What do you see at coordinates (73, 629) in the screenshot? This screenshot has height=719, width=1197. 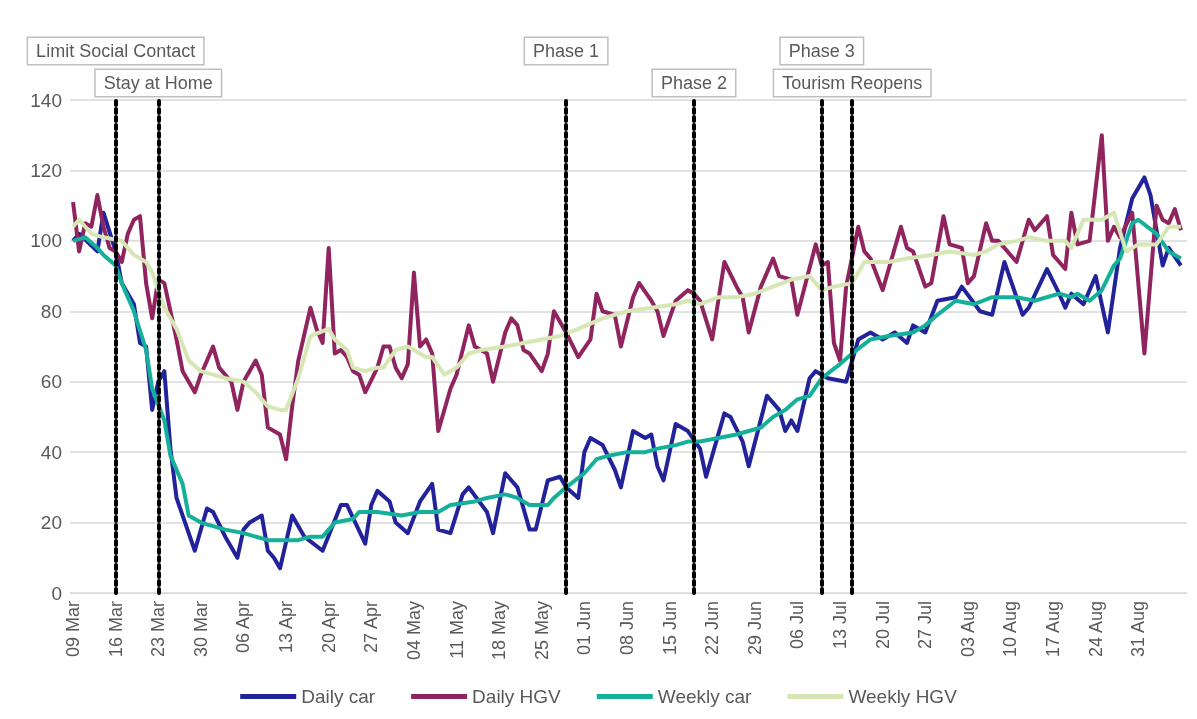 I see `x-tick-label: 09 Mar` at bounding box center [73, 629].